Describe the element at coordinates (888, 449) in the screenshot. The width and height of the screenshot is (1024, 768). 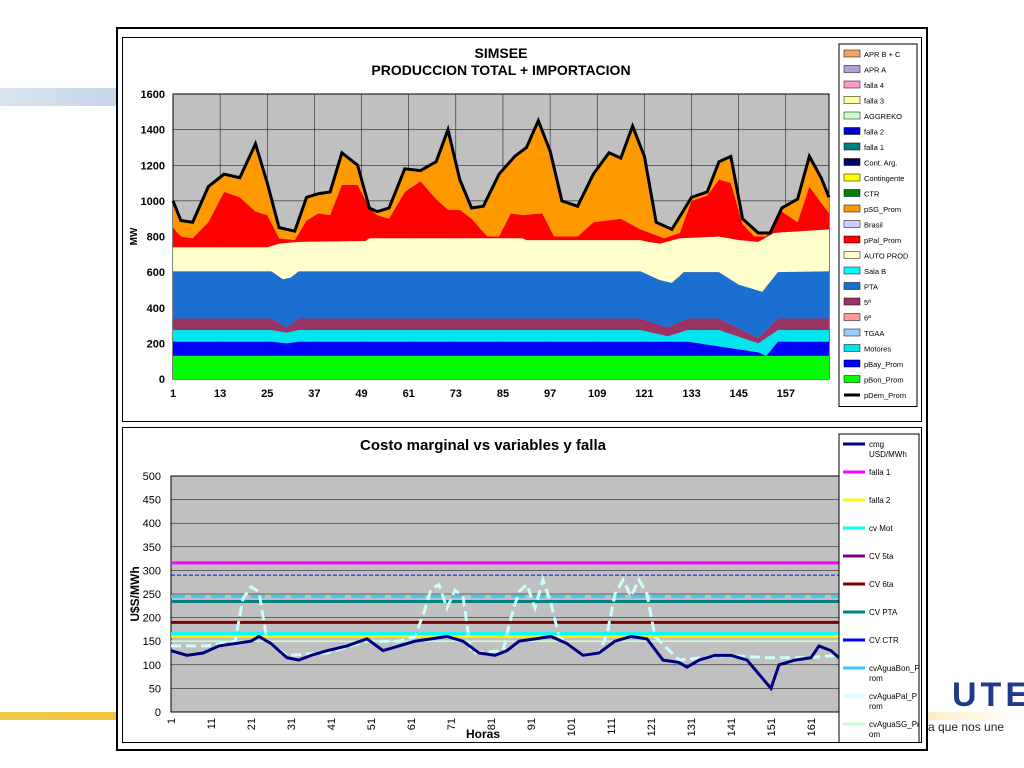
I see `legend-label: cmg USD/MWh` at that location.